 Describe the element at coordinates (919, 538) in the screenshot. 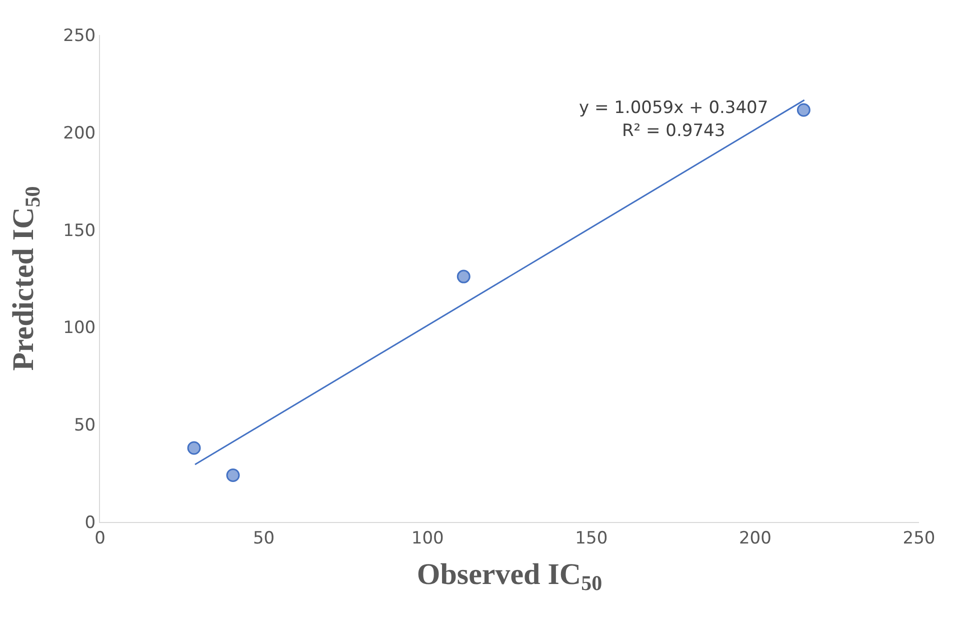

I see `x-tick-label: 250` at that location.